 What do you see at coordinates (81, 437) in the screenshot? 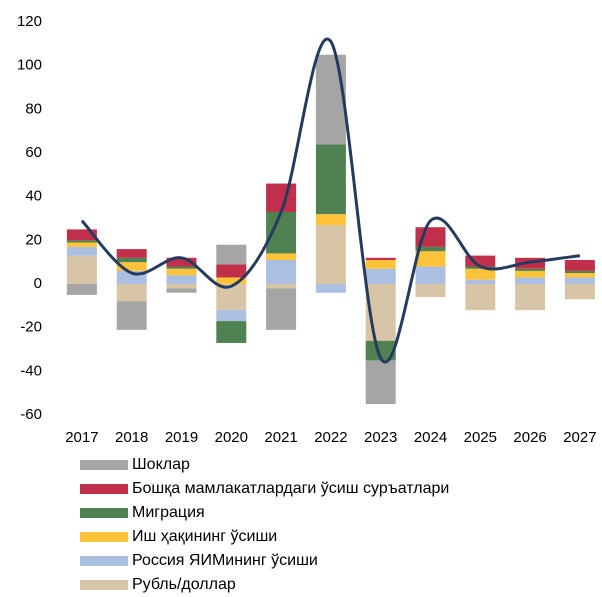
I see `x-tick-label: 2017` at bounding box center [81, 437].